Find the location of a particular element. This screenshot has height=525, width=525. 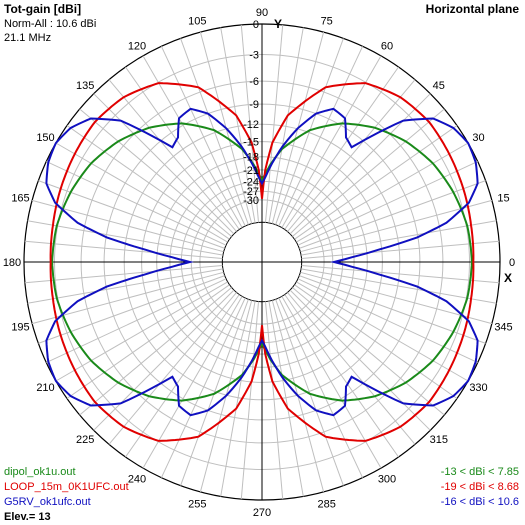

legend-name-loop: LOOP_15m_0K1UFC.out is located at coordinates (66, 487).